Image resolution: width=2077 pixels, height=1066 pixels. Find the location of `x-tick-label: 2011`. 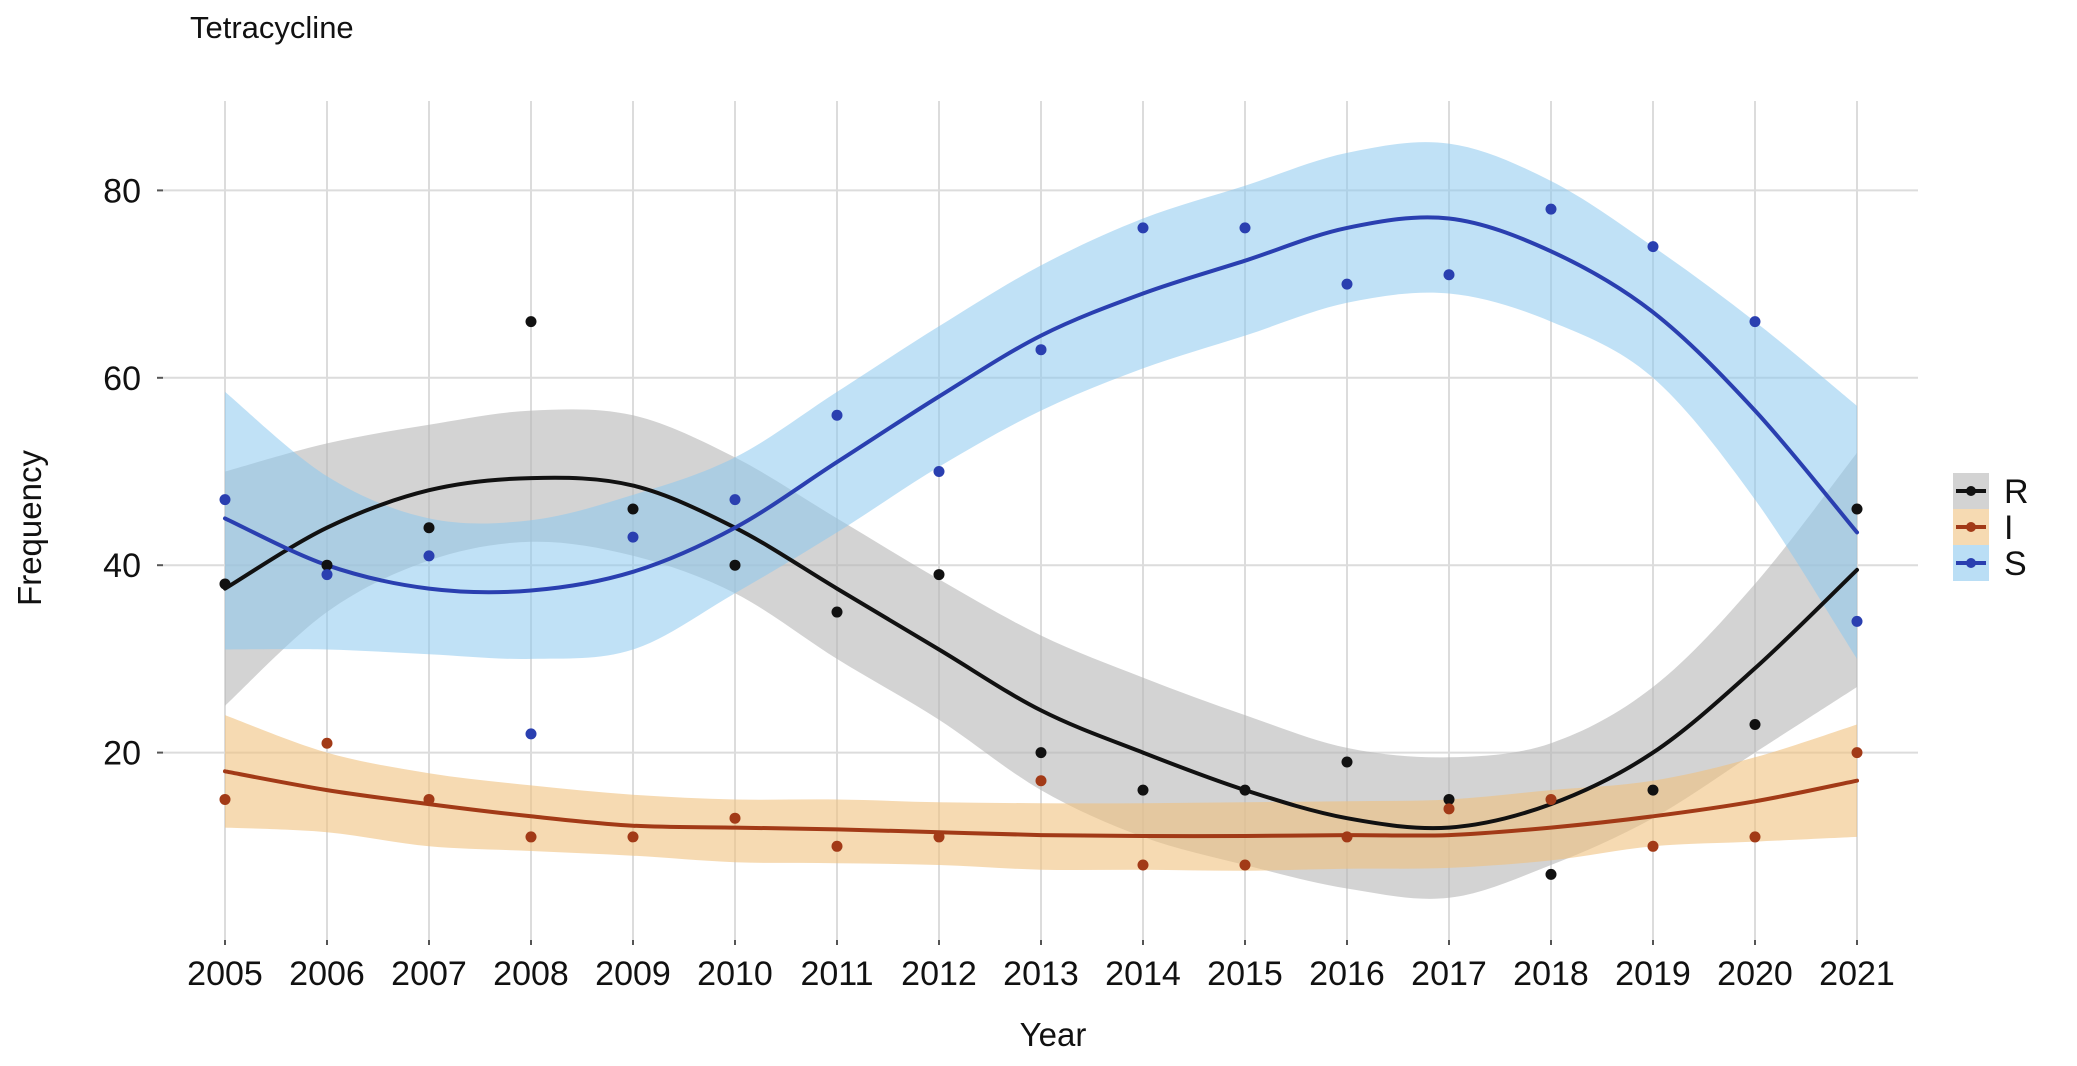

x-tick-label: 2011 is located at coordinates (836, 974).